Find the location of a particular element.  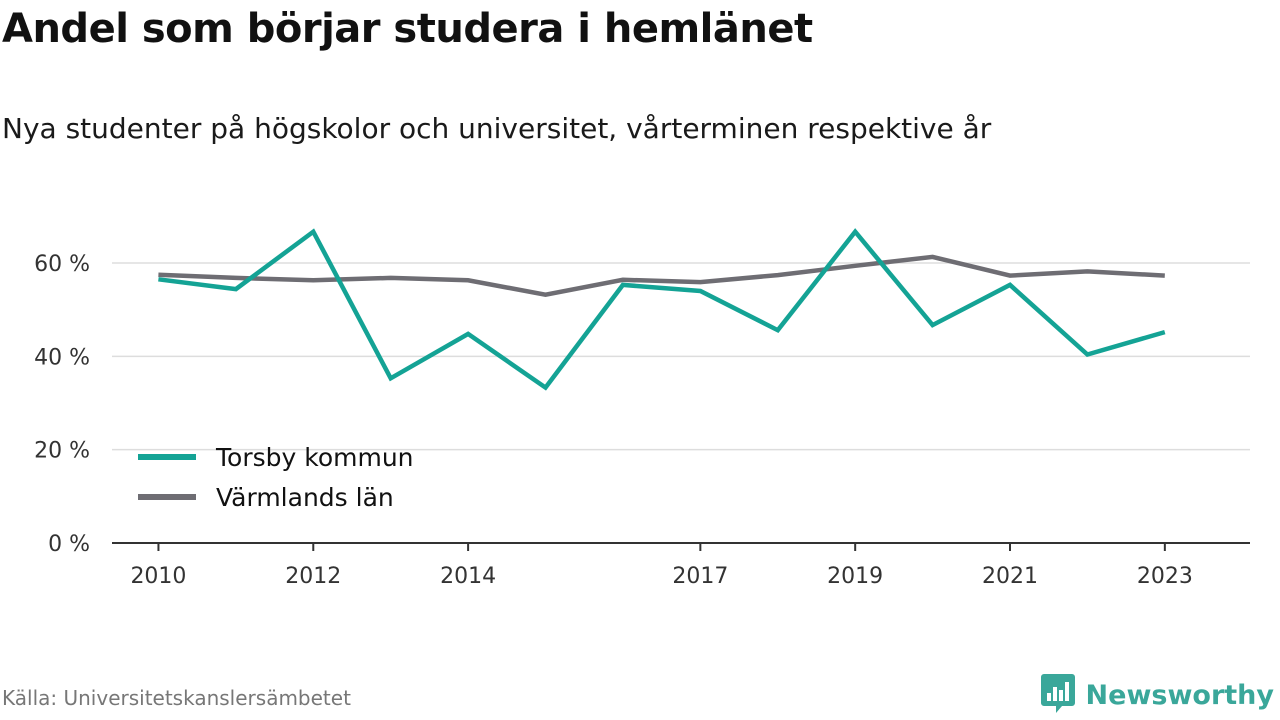

y-tick-label: 40 % is located at coordinates (62, 357).